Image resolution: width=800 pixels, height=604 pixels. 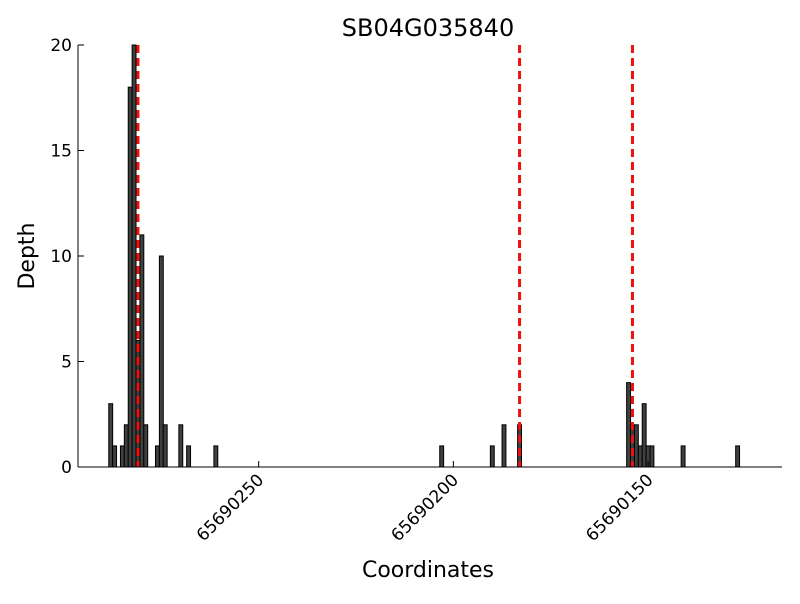 What do you see at coordinates (428, 570) in the screenshot?
I see `x-axis-label: Coordinates` at bounding box center [428, 570].